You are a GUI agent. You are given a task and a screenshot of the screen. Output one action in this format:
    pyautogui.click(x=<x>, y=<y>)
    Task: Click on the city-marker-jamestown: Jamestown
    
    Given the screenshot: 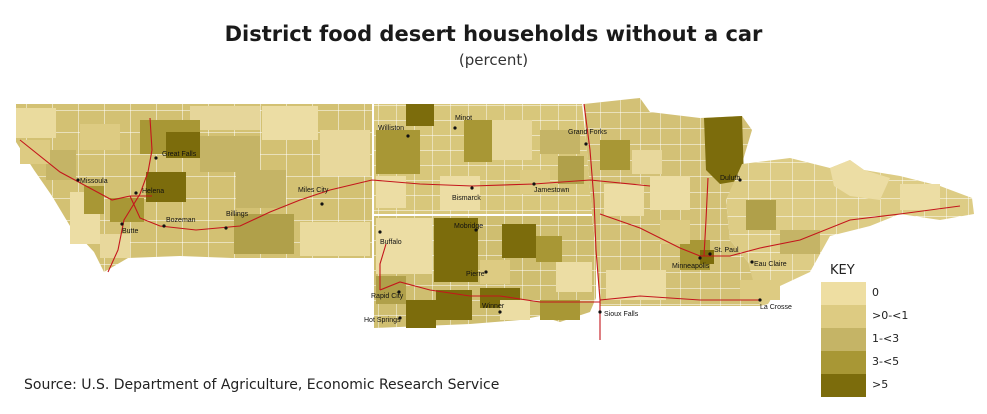 What is the action you would take?
    pyautogui.click(x=551, y=188)
    